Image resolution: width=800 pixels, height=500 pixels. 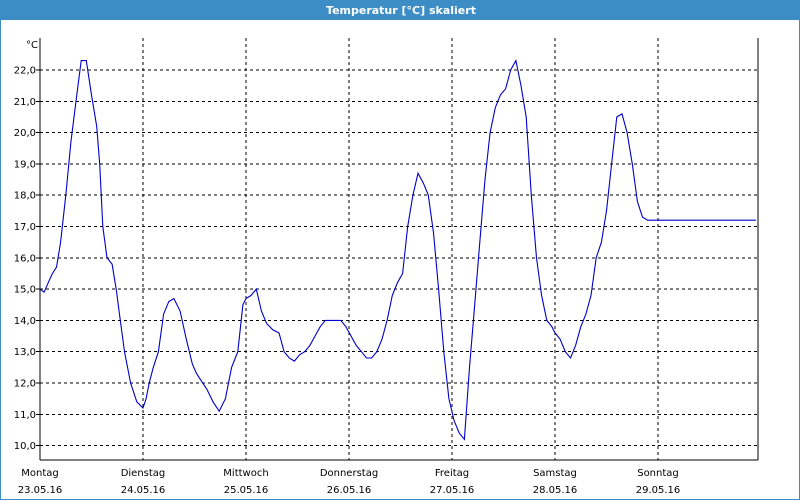 I want to click on date-label: 29.05.16, so click(x=658, y=490).